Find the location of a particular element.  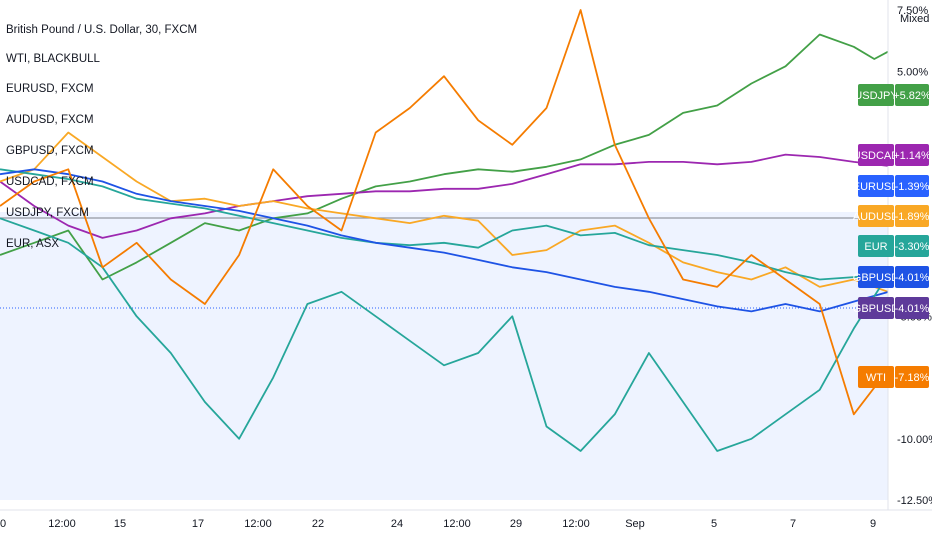

value-tag-symbol-text: AUDUSD is located at coordinates (876, 217).